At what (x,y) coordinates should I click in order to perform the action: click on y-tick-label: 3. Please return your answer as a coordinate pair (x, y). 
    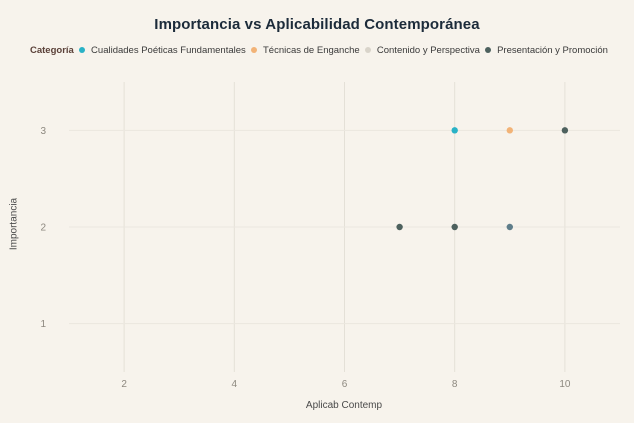
    Looking at the image, I should click on (43, 131).